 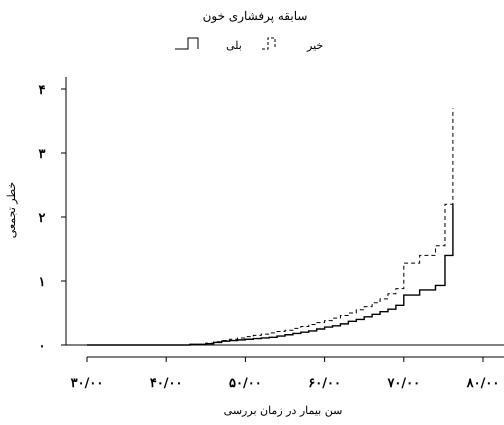 What do you see at coordinates (255, 16) in the screenshot?
I see `chart-title: سابقه پرفشاری خون` at bounding box center [255, 16].